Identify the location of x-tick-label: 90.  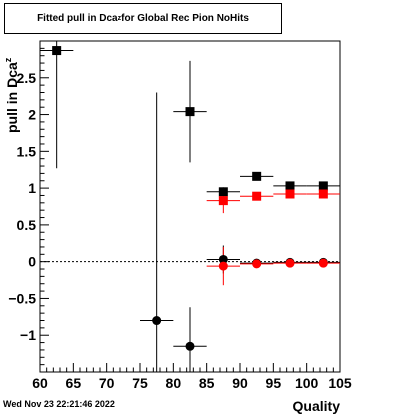
(240, 383).